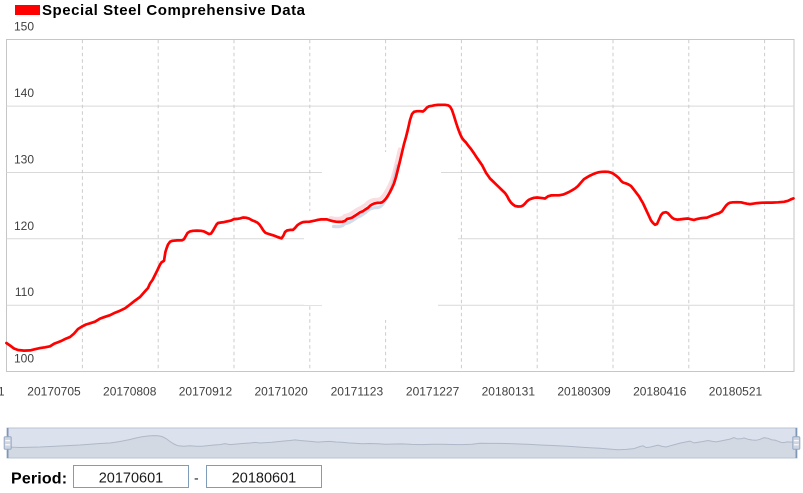  I want to click on svg-text: 20170705, so click(54, 392).